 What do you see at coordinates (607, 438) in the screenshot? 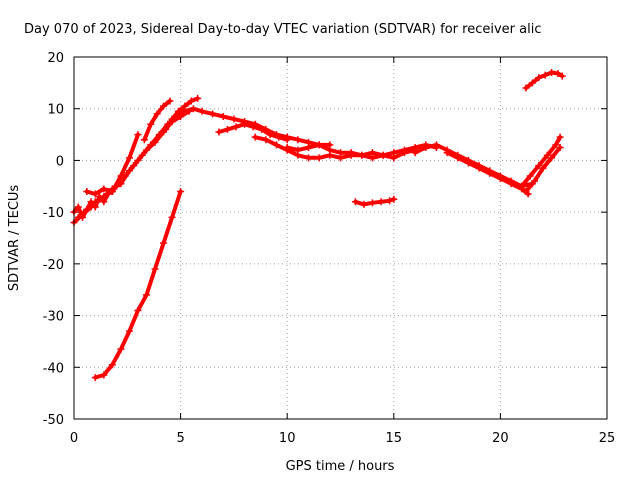
I see `x-tick-label: 25` at bounding box center [607, 438].